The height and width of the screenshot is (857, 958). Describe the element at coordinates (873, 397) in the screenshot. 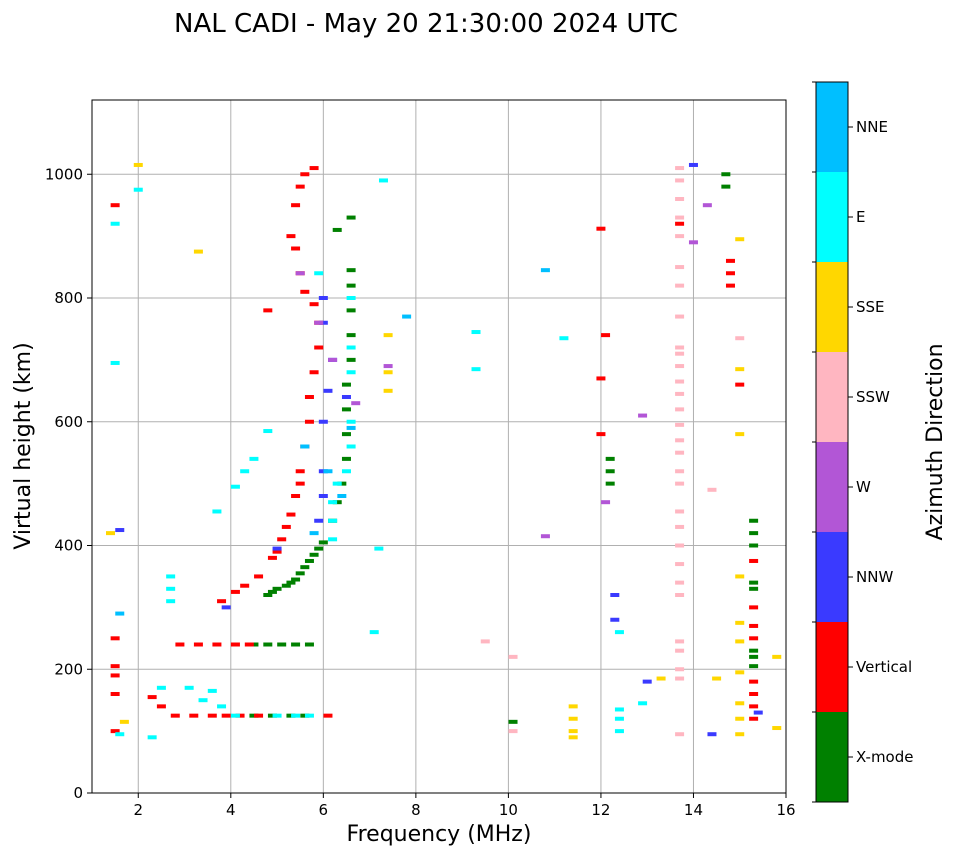

I see `colorbar-category-label: SSW` at that location.